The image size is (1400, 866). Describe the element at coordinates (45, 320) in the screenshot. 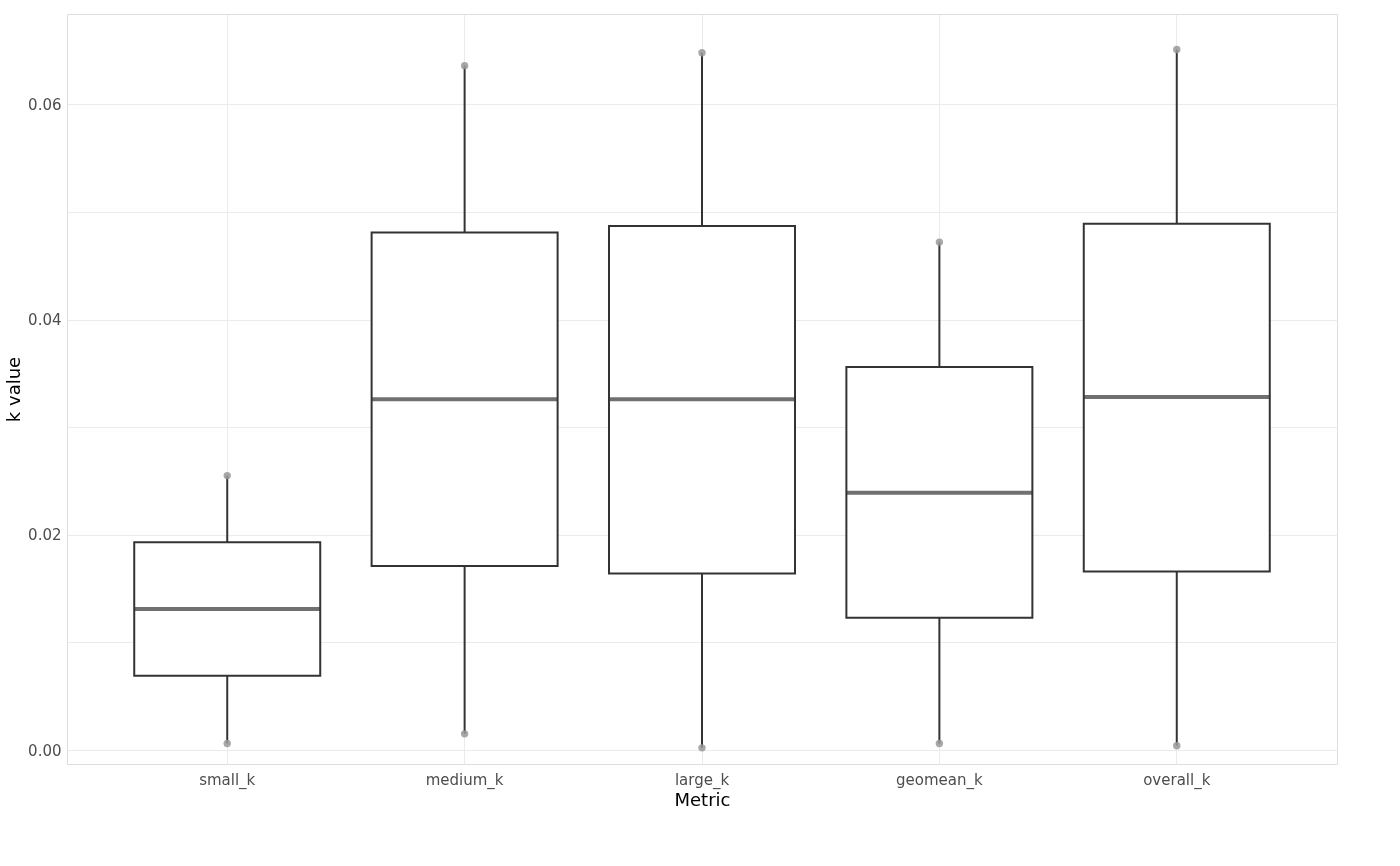

I see `y-tick-label: 0.04` at that location.